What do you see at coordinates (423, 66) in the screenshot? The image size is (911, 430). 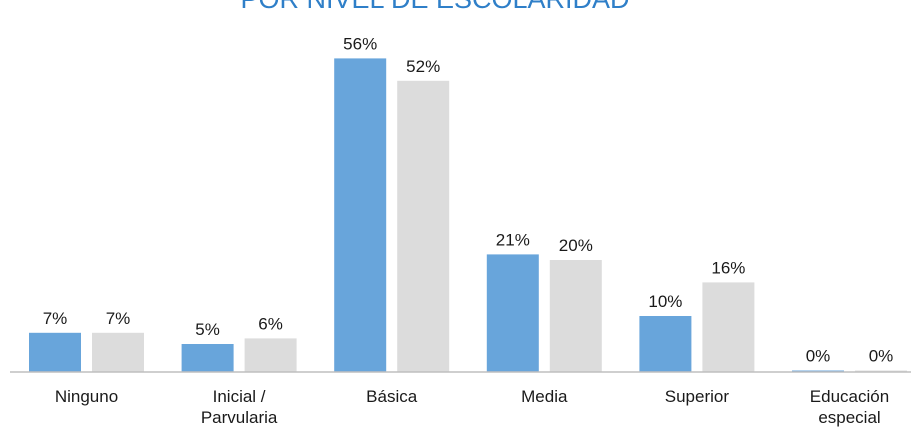 I see `value-label-series2-2: 52%` at bounding box center [423, 66].